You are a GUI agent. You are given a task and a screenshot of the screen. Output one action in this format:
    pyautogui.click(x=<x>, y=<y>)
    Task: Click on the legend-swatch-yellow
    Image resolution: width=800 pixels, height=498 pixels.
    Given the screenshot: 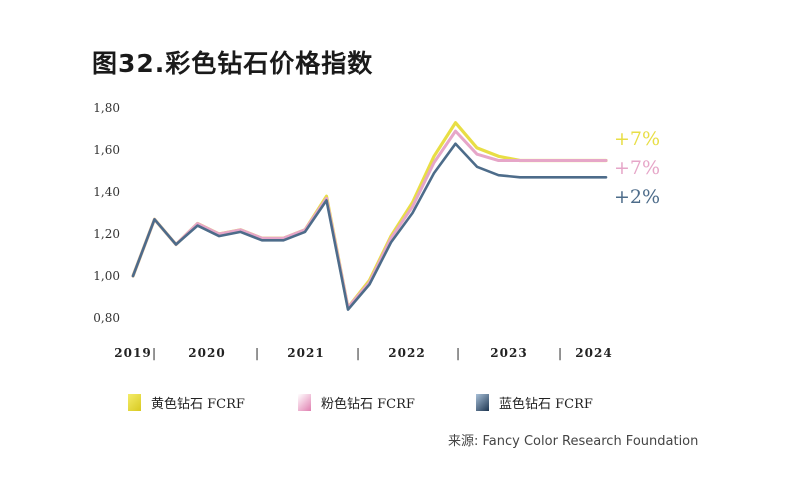 What is the action you would take?
    pyautogui.click(x=134, y=402)
    